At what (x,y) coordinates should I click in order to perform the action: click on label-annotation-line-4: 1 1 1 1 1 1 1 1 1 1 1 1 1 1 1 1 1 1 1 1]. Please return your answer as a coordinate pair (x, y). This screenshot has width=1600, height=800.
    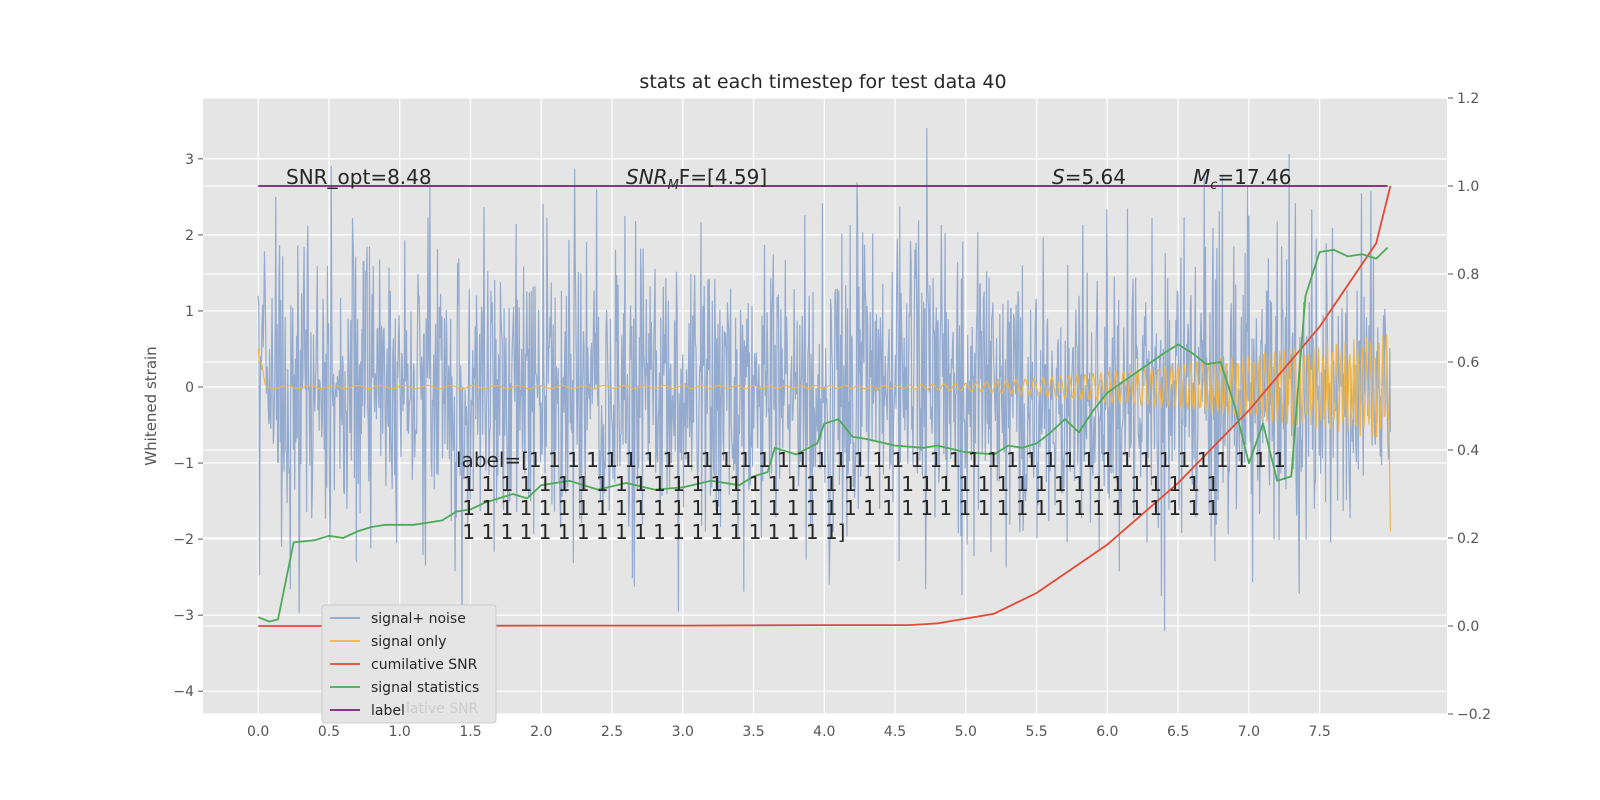
    Looking at the image, I should click on (650, 532).